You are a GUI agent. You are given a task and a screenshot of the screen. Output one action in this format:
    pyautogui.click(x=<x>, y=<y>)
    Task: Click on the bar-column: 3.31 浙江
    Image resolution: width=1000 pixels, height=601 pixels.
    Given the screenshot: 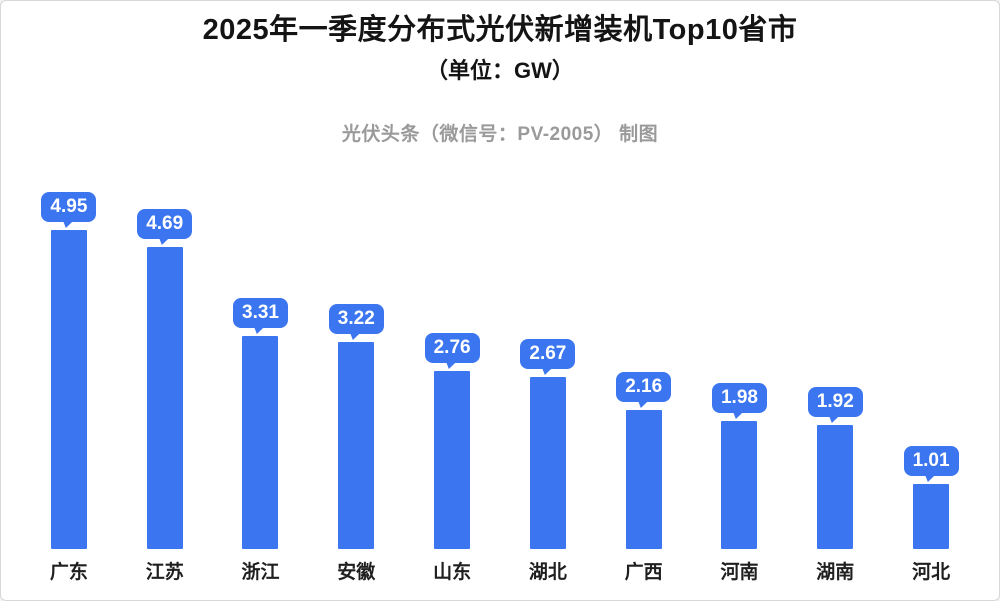 What is the action you would take?
    pyautogui.click(x=261, y=388)
    